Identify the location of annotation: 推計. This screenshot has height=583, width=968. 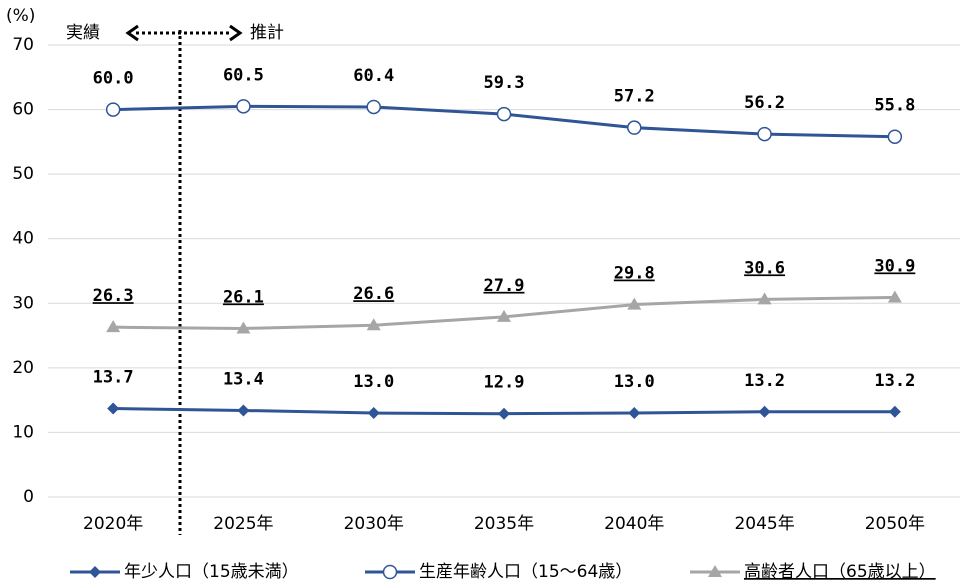
(267, 33).